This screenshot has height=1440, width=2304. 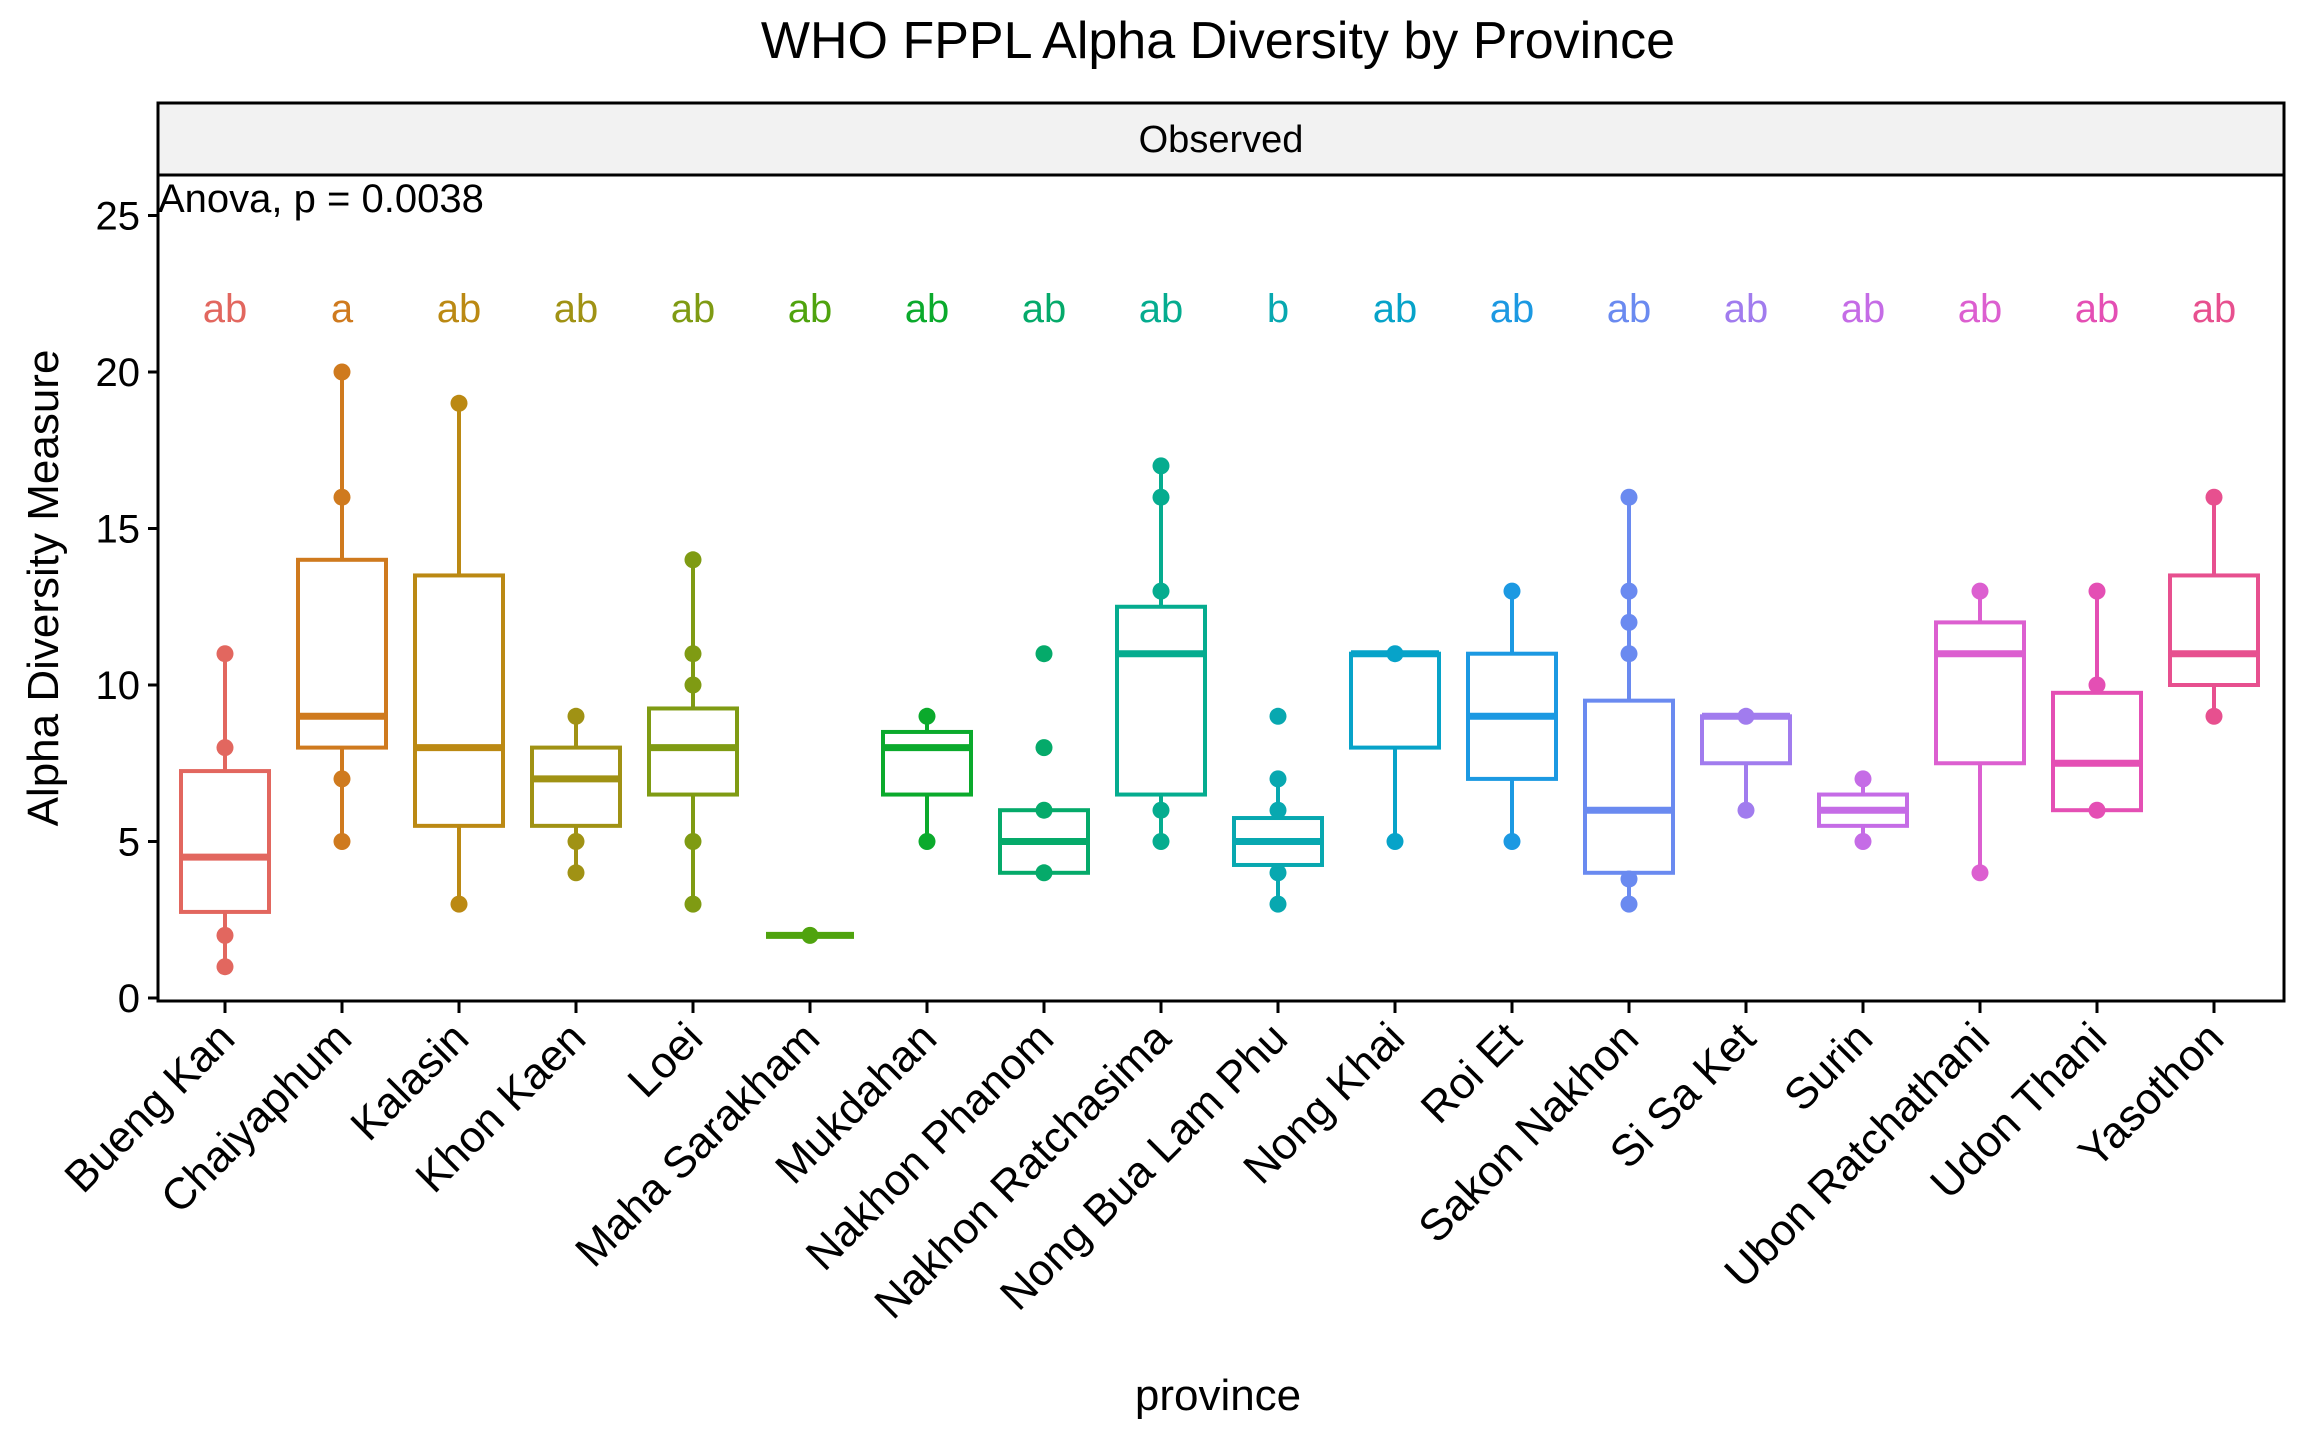 What do you see at coordinates (43, 588) in the screenshot?
I see `y-axis-label: Alpha Diversity Measure` at bounding box center [43, 588].